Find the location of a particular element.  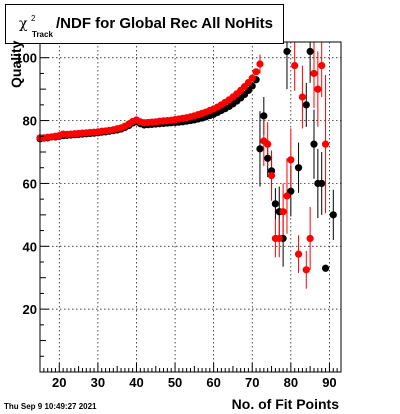

timestamp: Thu Sep 9 10:49:27 2021 is located at coordinates (50, 406).